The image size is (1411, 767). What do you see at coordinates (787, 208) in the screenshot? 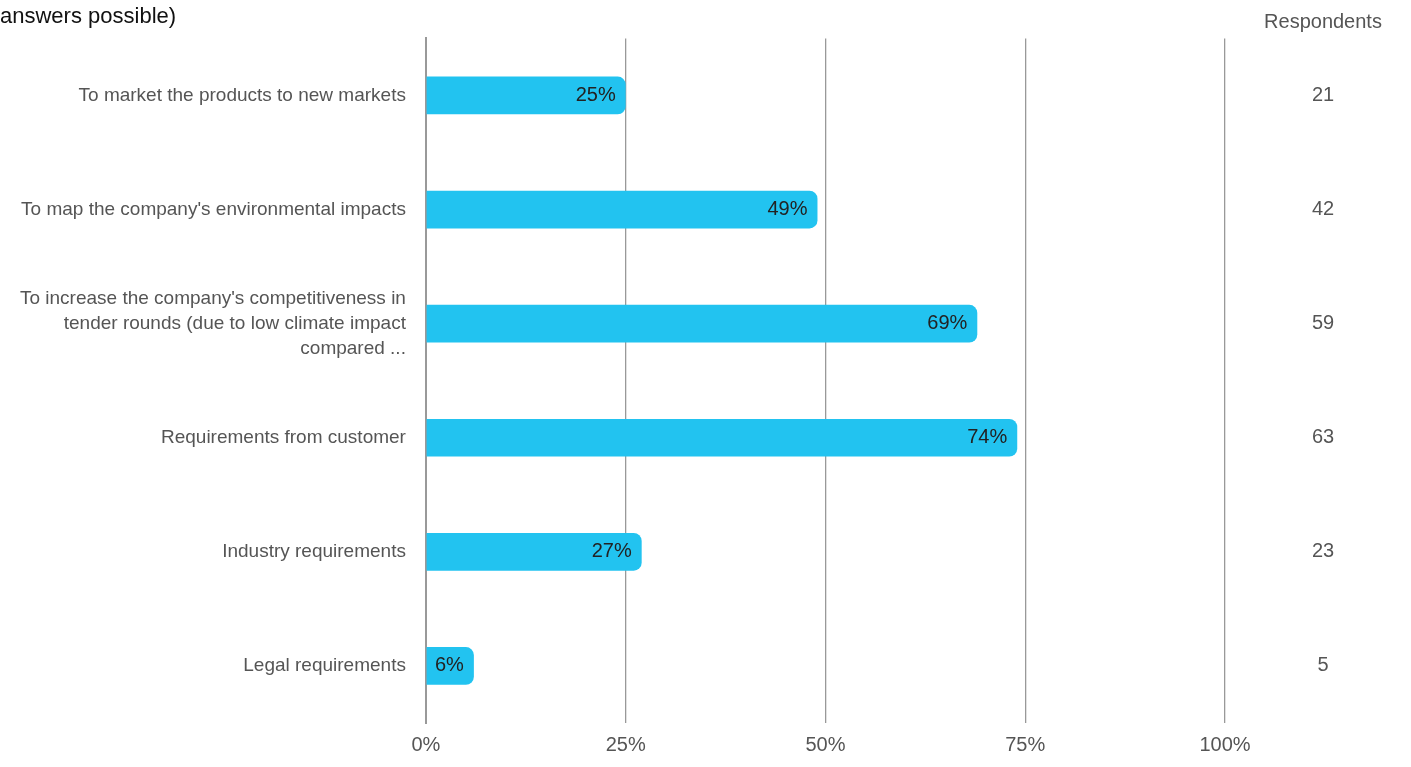
I see `data-label: 49%` at bounding box center [787, 208].